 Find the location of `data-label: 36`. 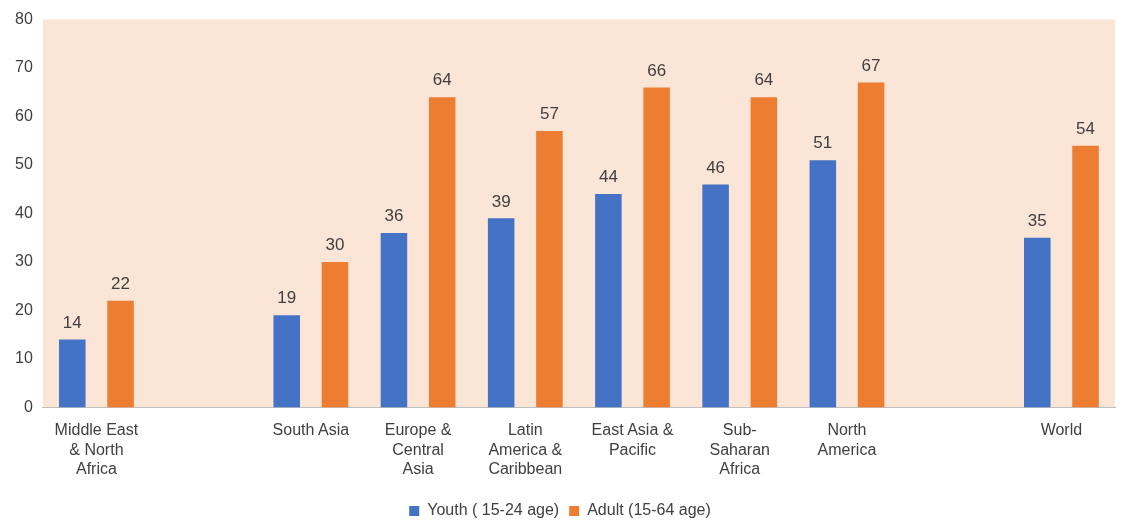

data-label: 36 is located at coordinates (394, 216).